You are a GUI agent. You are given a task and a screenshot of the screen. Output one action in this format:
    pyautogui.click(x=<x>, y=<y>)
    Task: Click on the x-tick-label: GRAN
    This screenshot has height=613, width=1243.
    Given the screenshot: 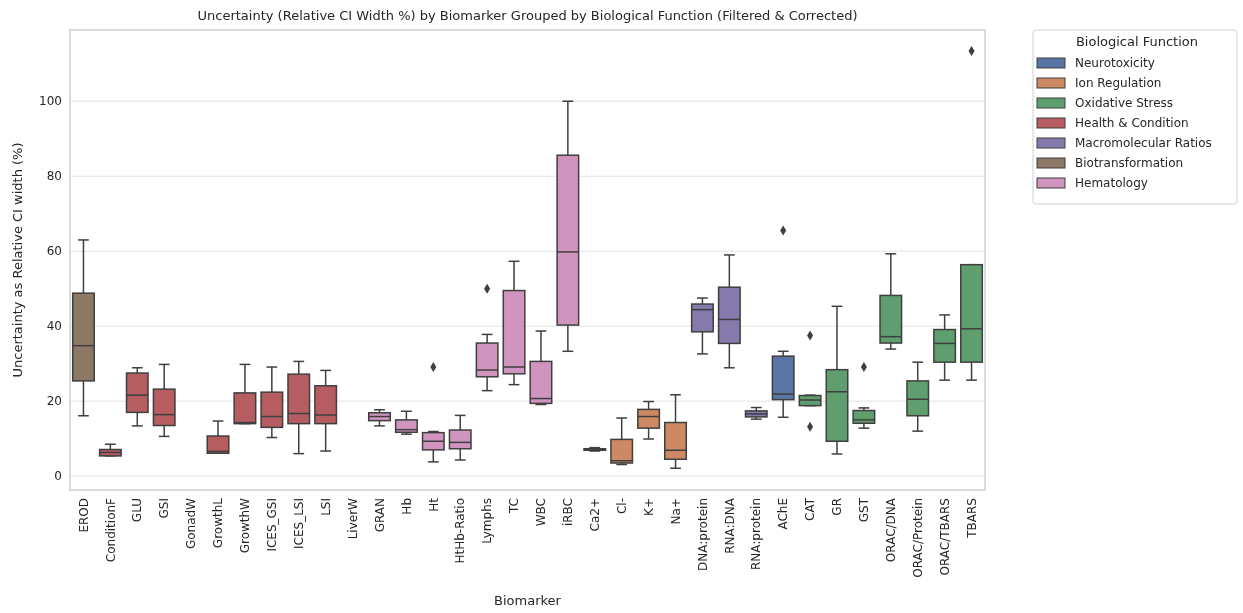 What is the action you would take?
    pyautogui.click(x=379, y=515)
    